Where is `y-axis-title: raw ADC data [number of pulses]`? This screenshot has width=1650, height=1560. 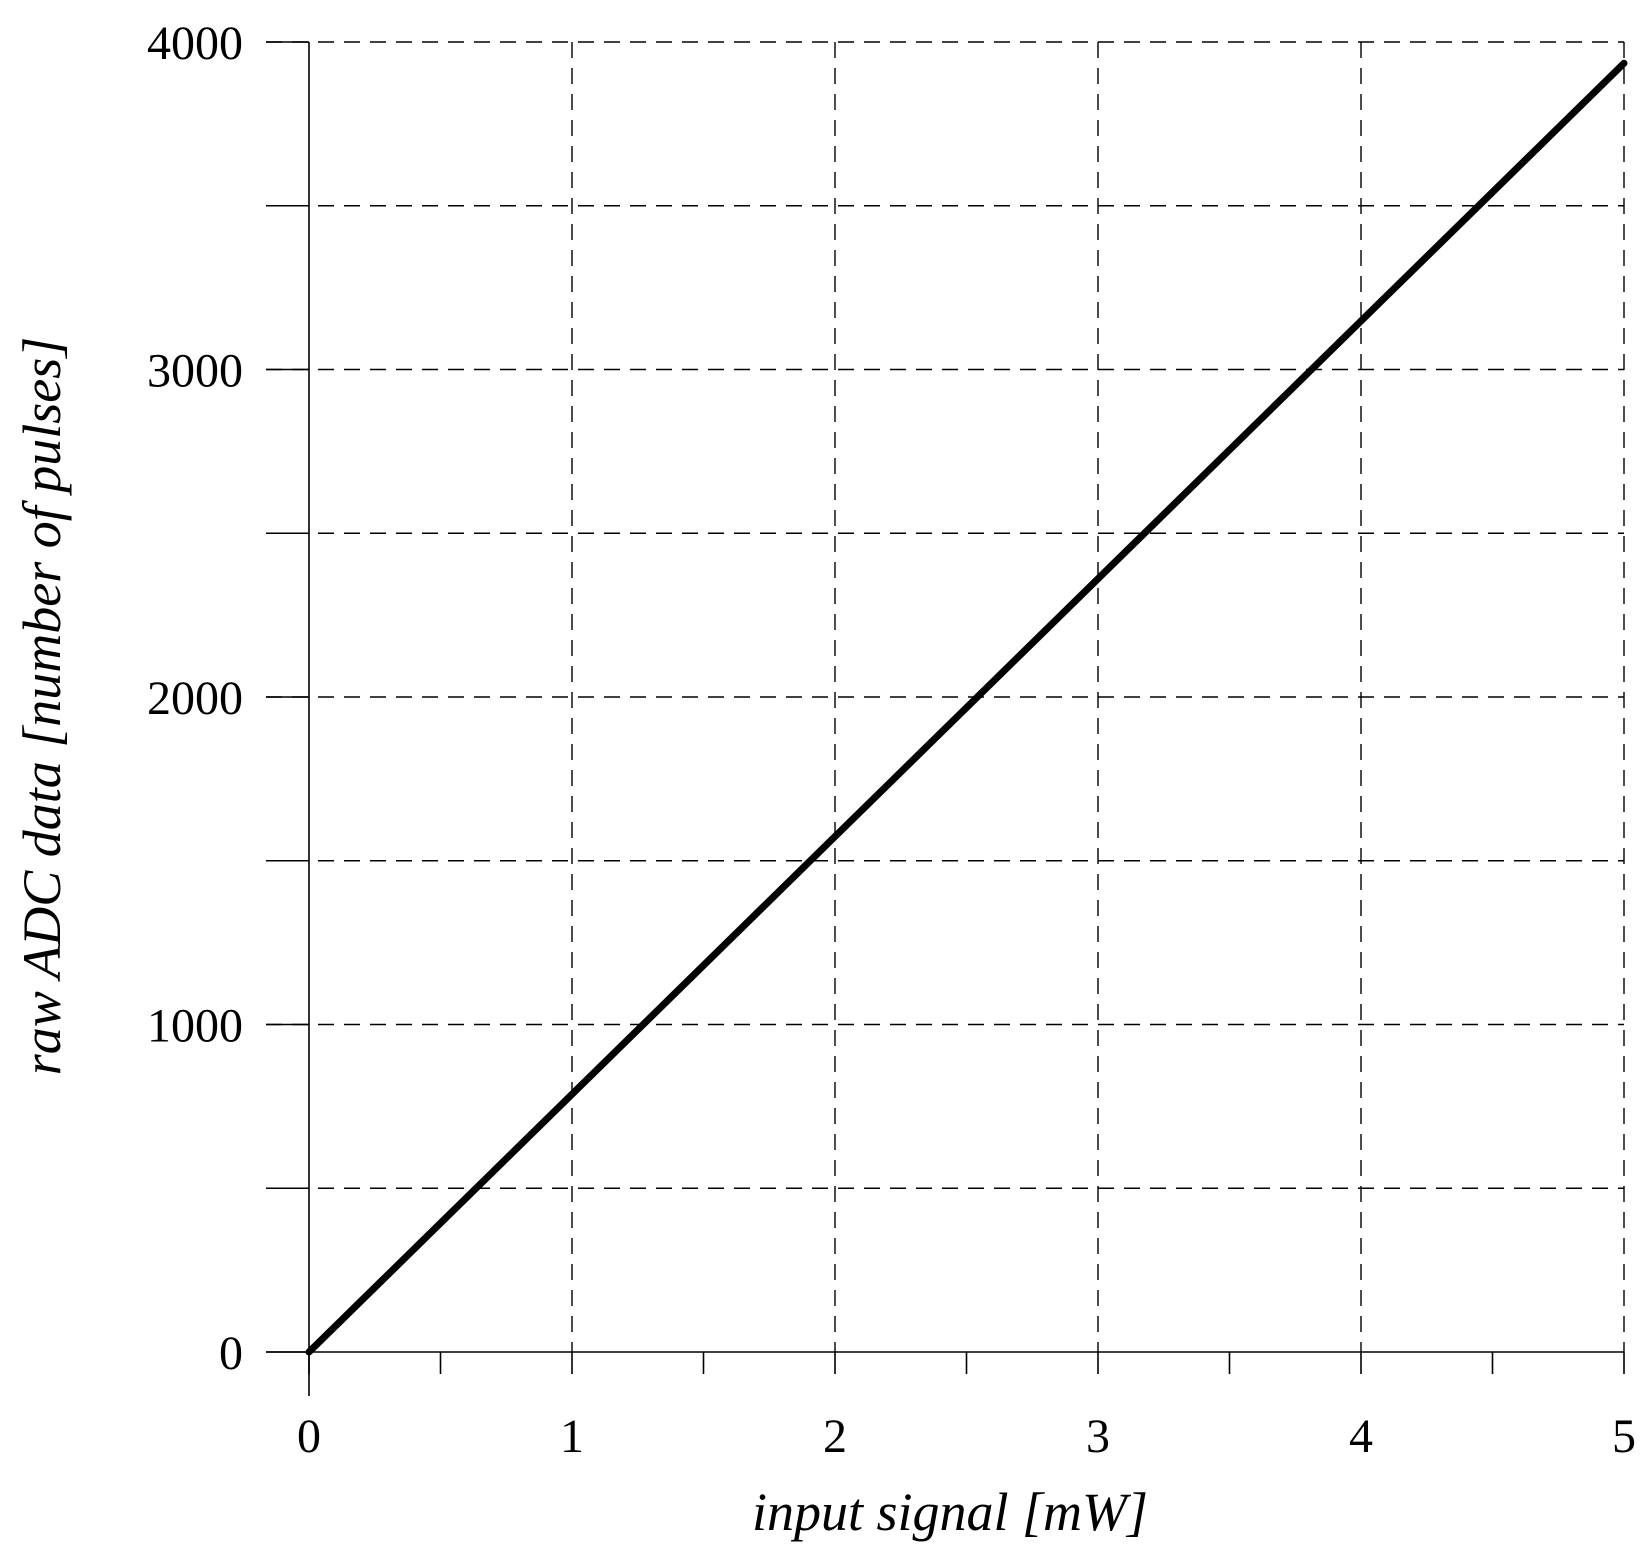 y-axis-title: raw ADC data [number of pulses] is located at coordinates (42, 706).